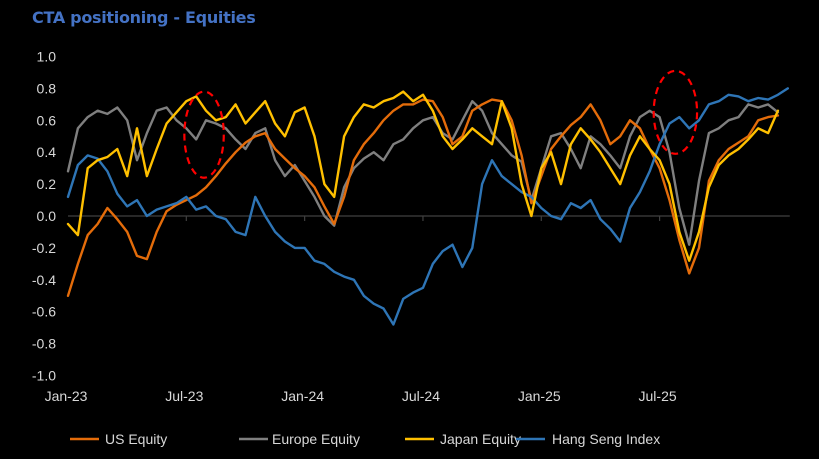 This screenshot has height=459, width=819. What do you see at coordinates (606, 439) in the screenshot?
I see `legend-label: Hang Seng Index` at bounding box center [606, 439].